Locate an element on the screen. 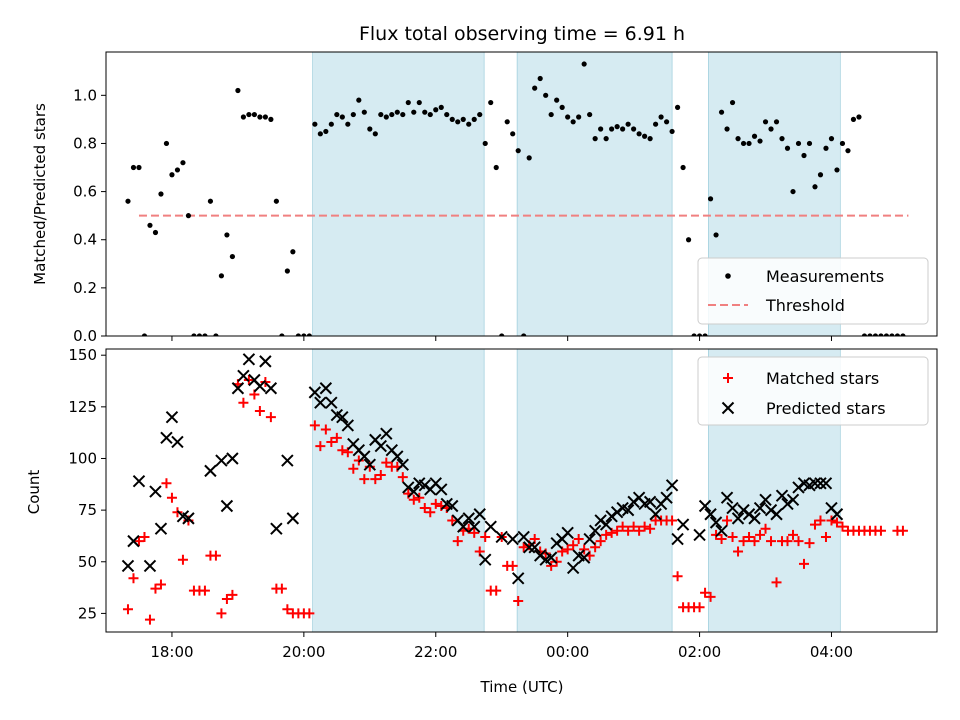  bottom-y-tick-label: 150 is located at coordinates (82, 355).